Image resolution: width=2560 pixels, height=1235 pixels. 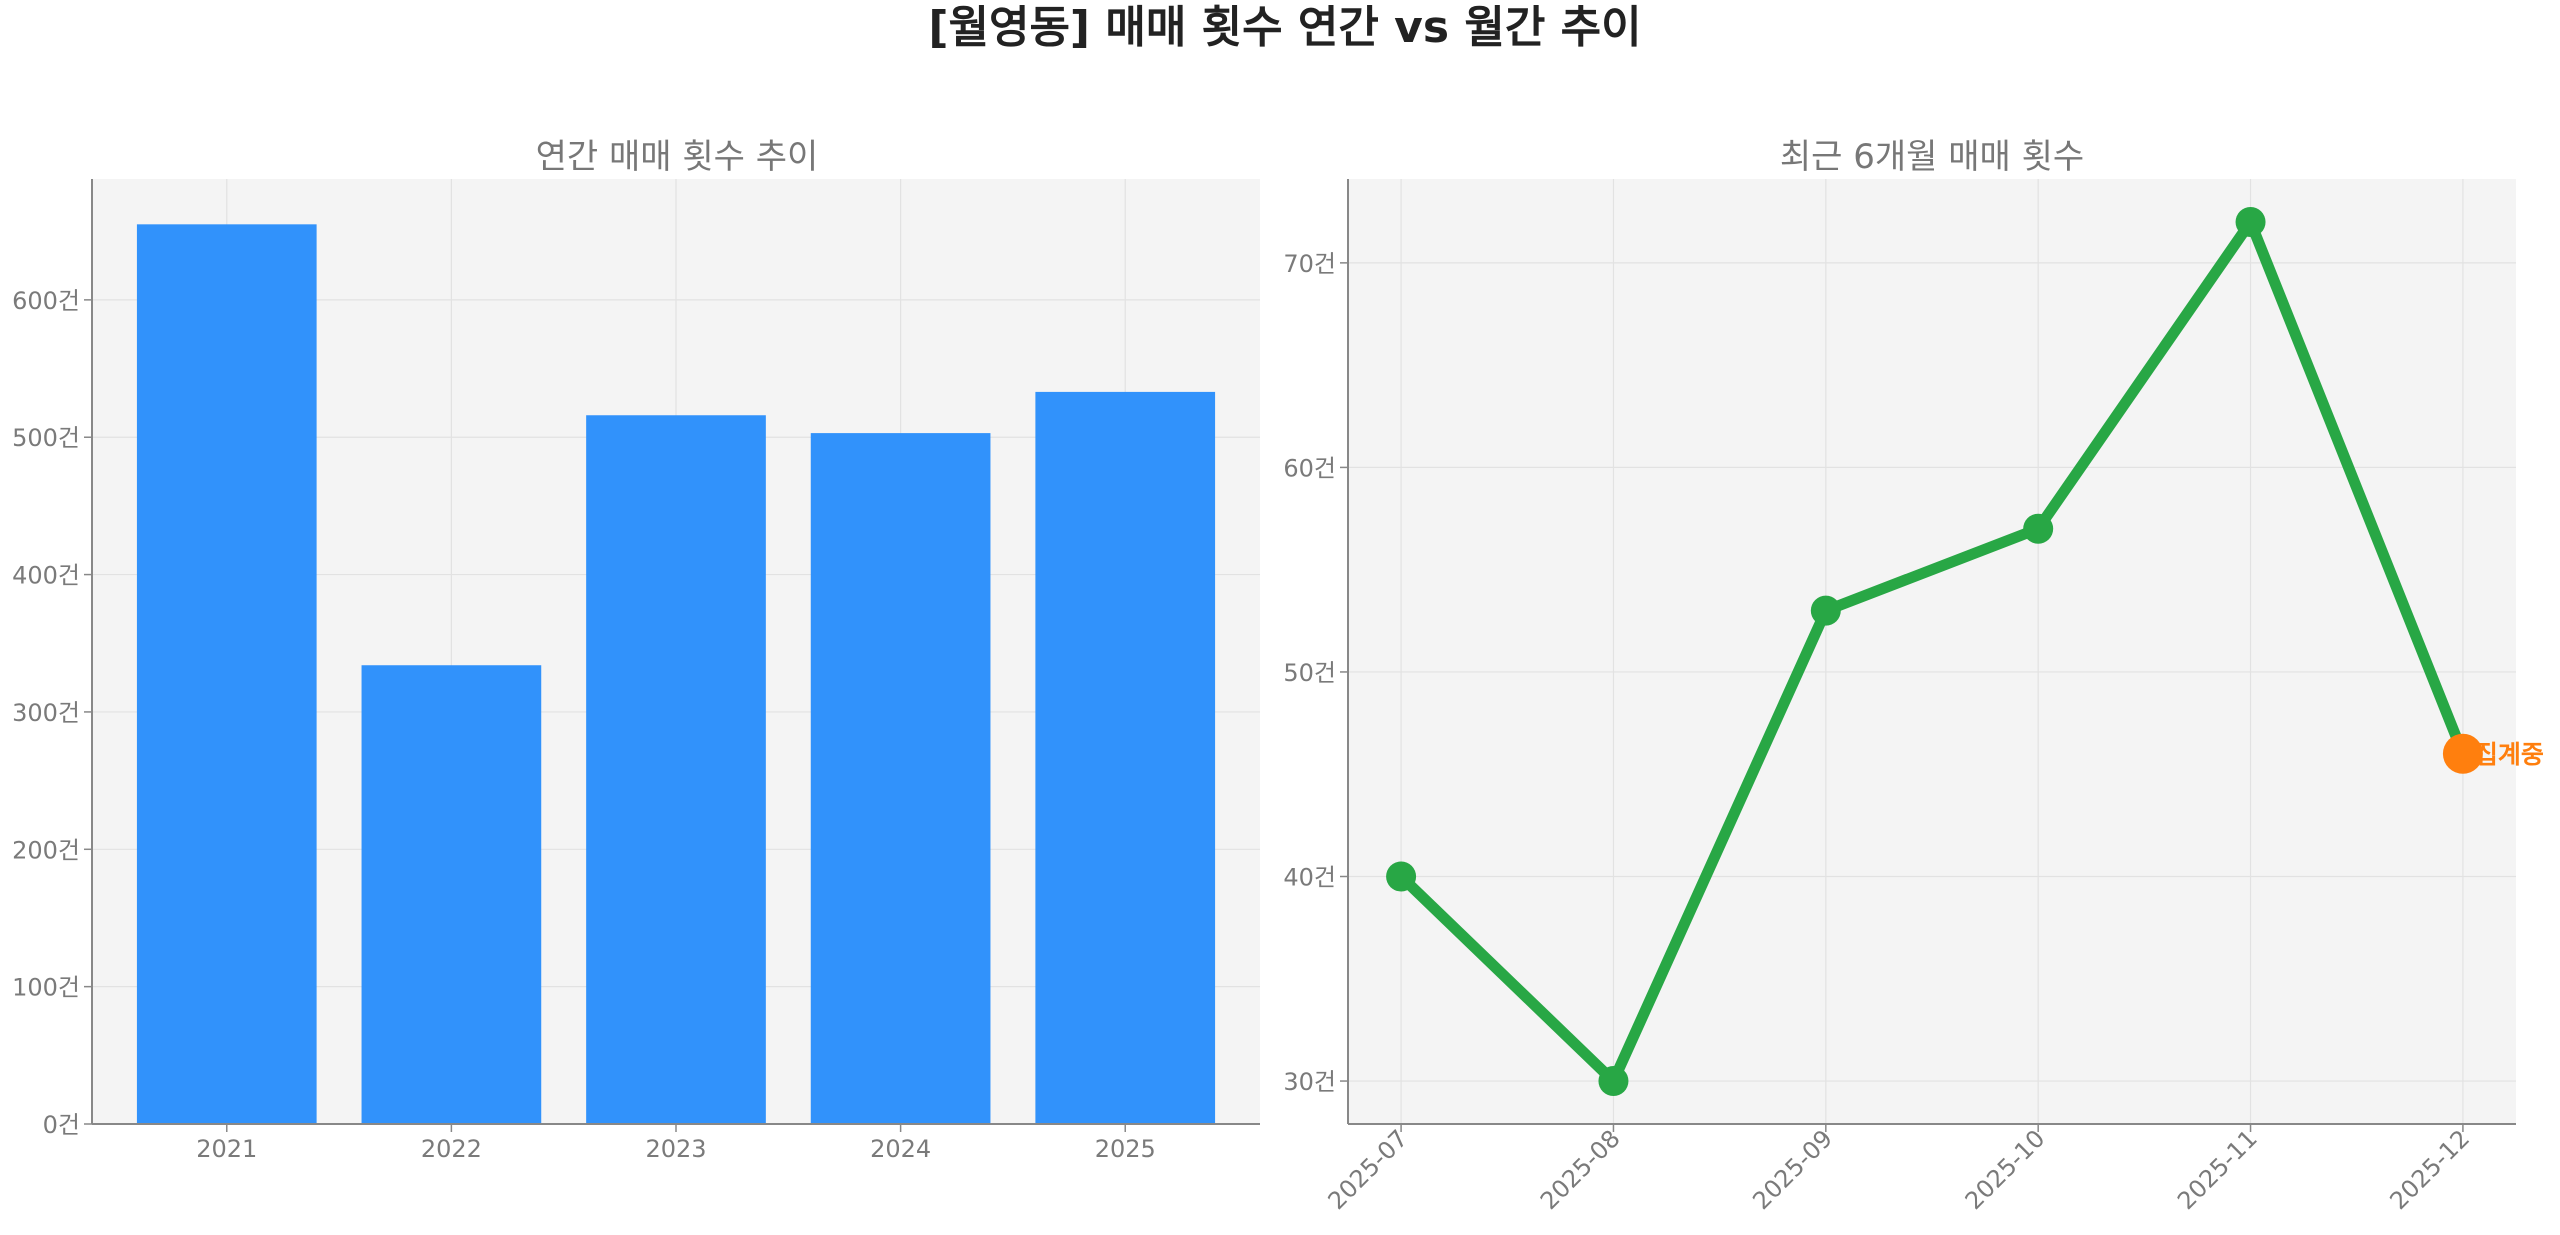 I want to click on annual-x-tick-label: 2023, so click(x=675, y=1149).